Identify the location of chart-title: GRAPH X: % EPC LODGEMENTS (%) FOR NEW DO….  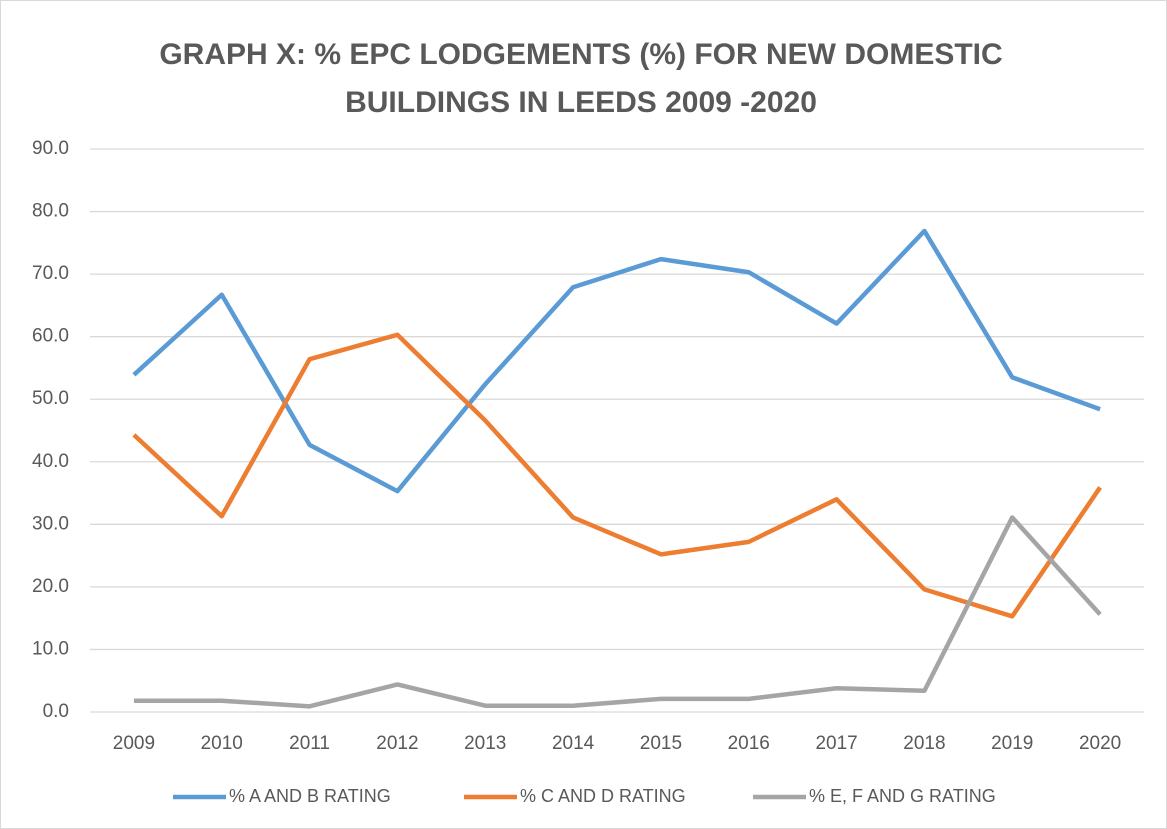
(581, 78).